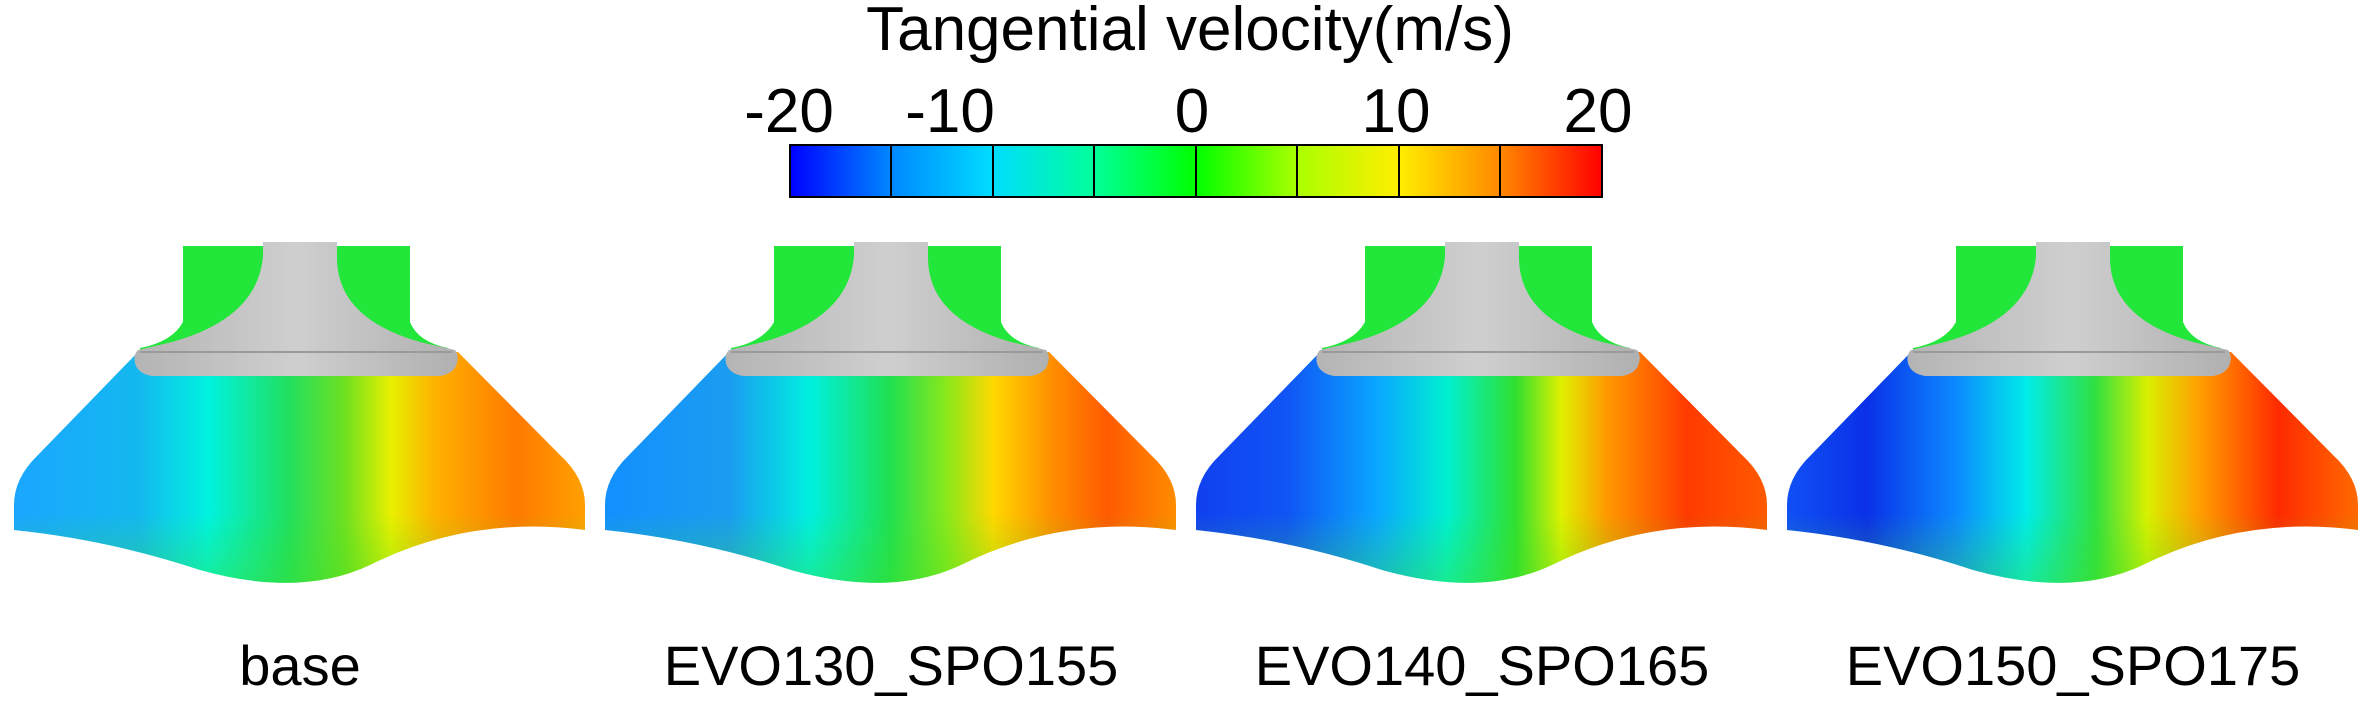  What do you see at coordinates (2073, 665) in the screenshot?
I see `panel-label: EVO150_SPO175` at bounding box center [2073, 665].